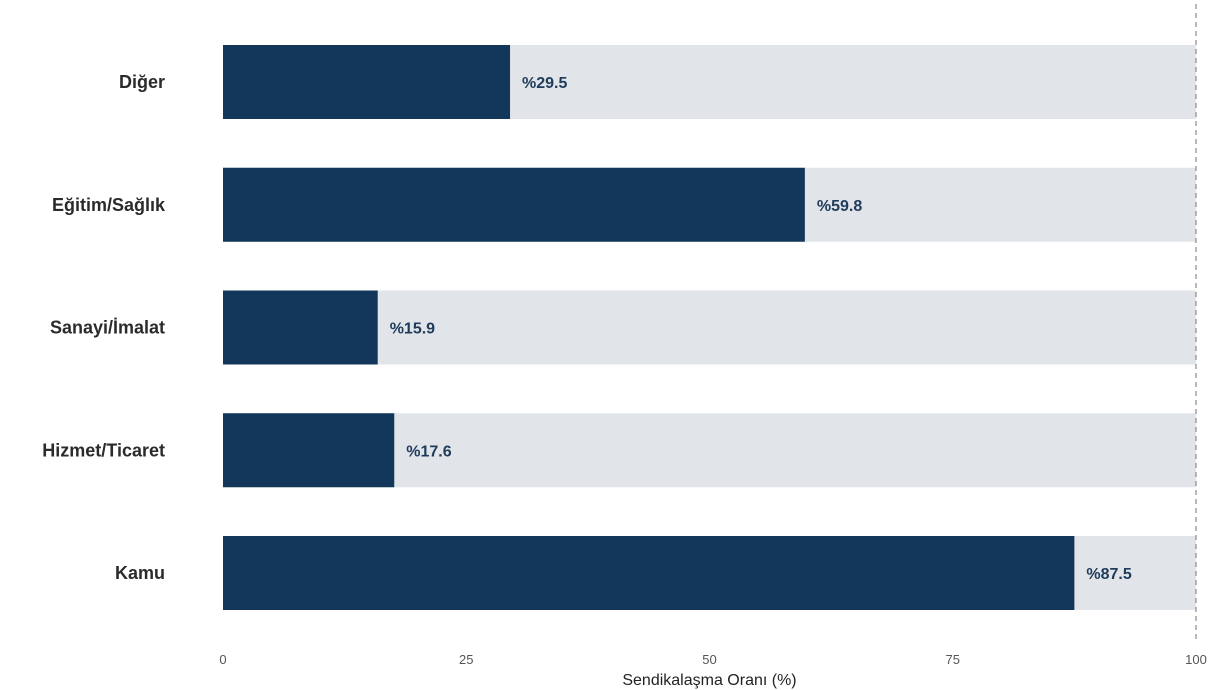  Describe the element at coordinates (142, 82) in the screenshot. I see `category-label-diger: Diğer` at that location.